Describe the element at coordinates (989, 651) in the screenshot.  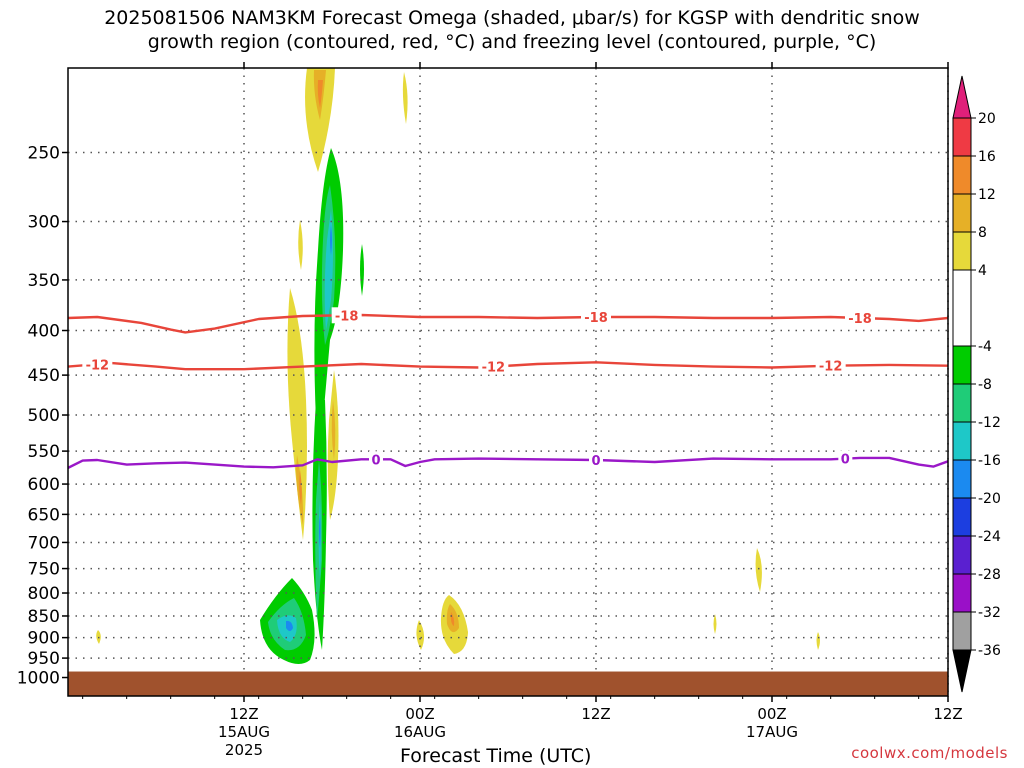
I see `colorbar-label: -36` at that location.